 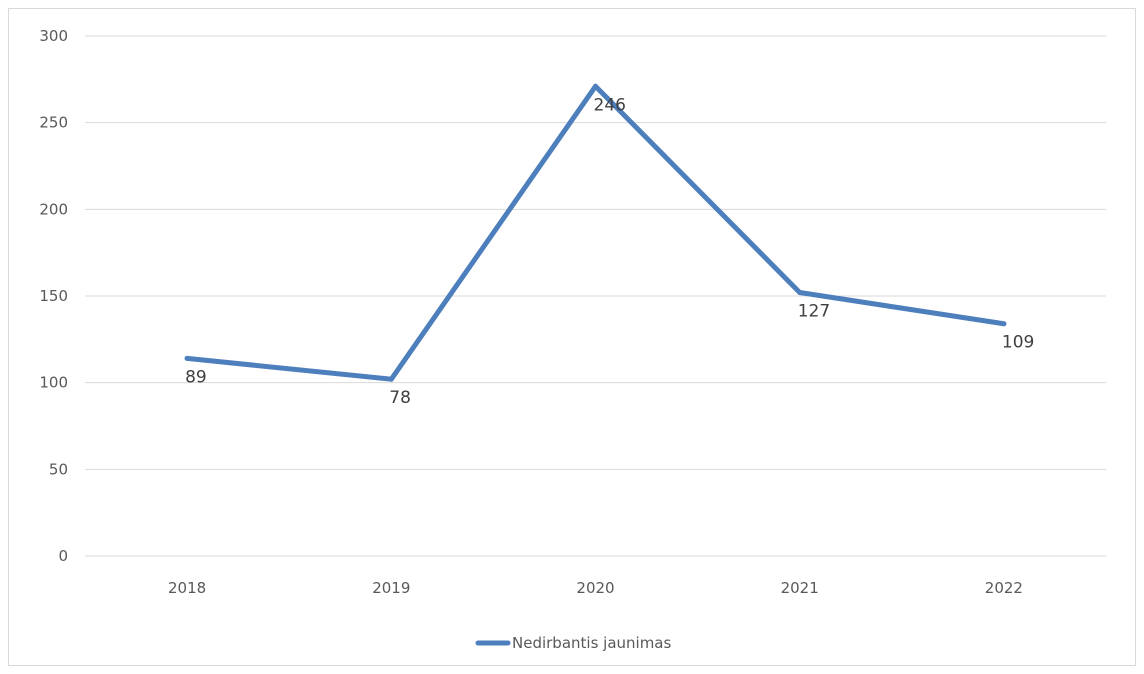 I want to click on y-tick-label: 250, so click(x=53, y=123).